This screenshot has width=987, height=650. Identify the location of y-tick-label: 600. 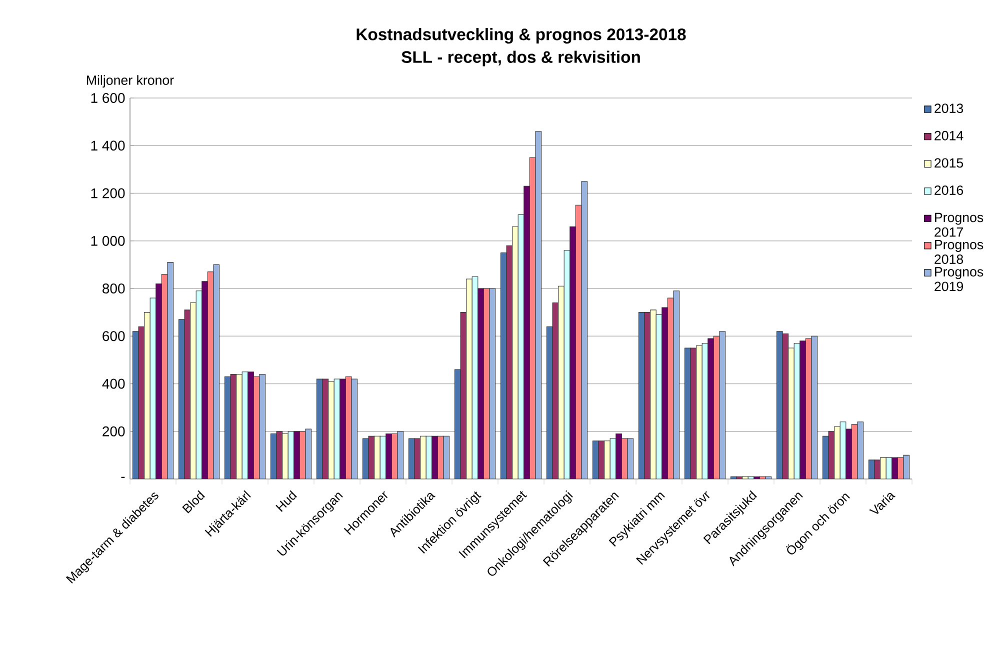
(113, 336).